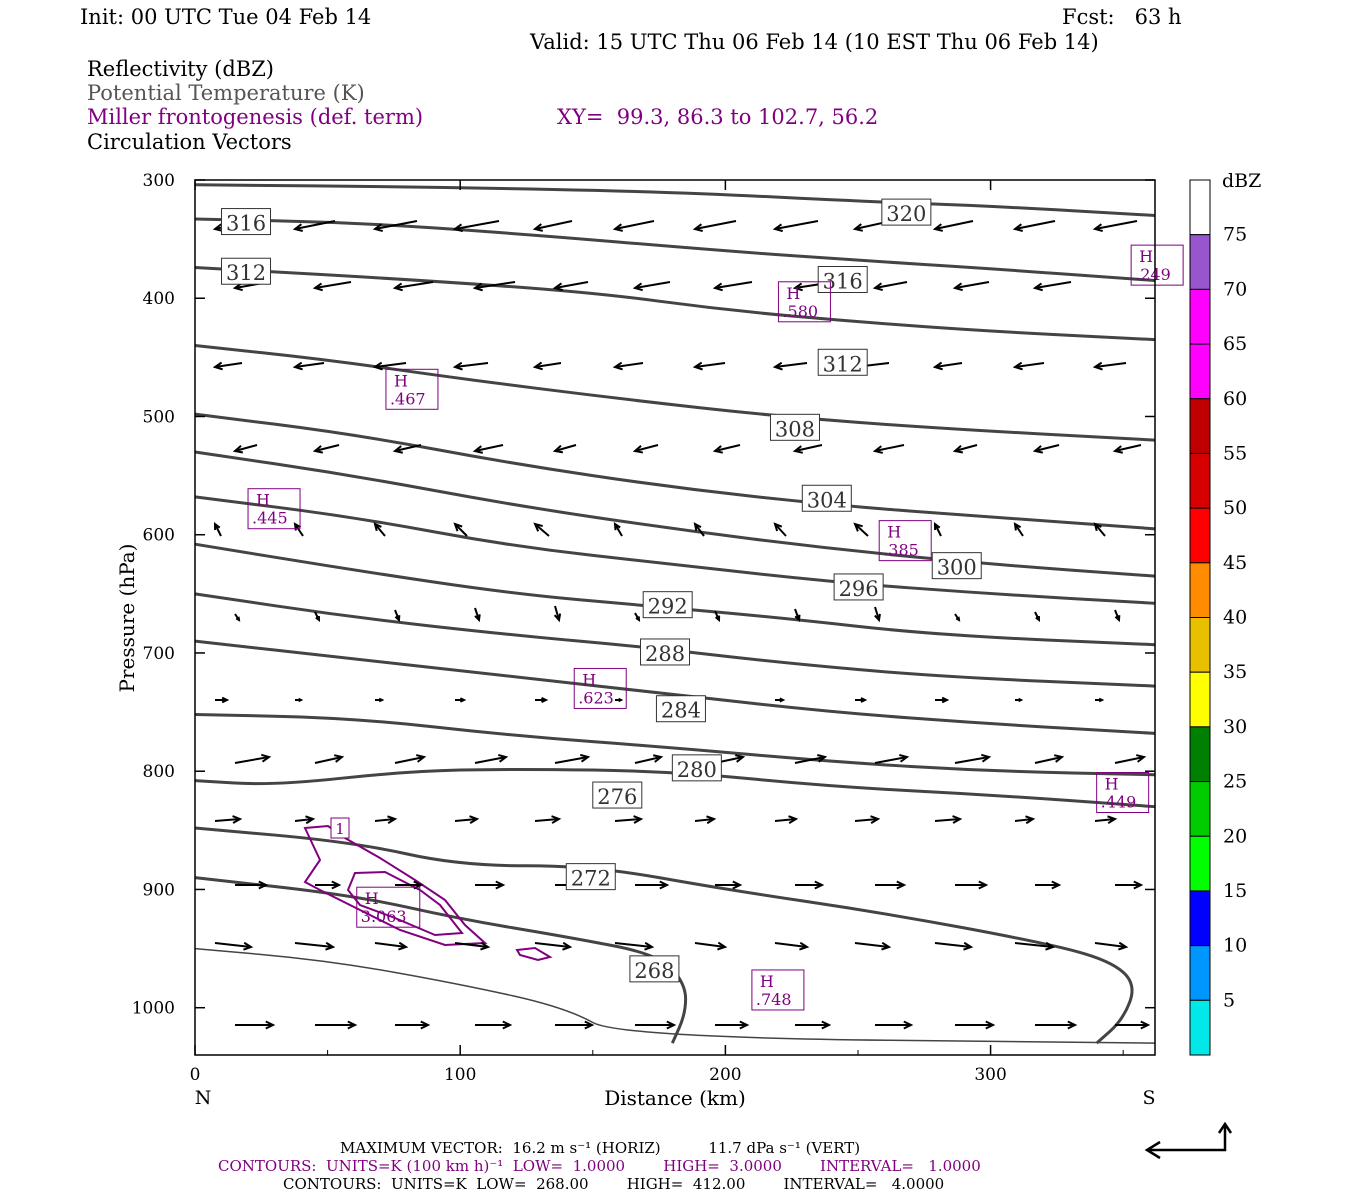 This screenshot has width=1350, height=1200. I want to click on fronto-high-value: .580, so click(800, 311).